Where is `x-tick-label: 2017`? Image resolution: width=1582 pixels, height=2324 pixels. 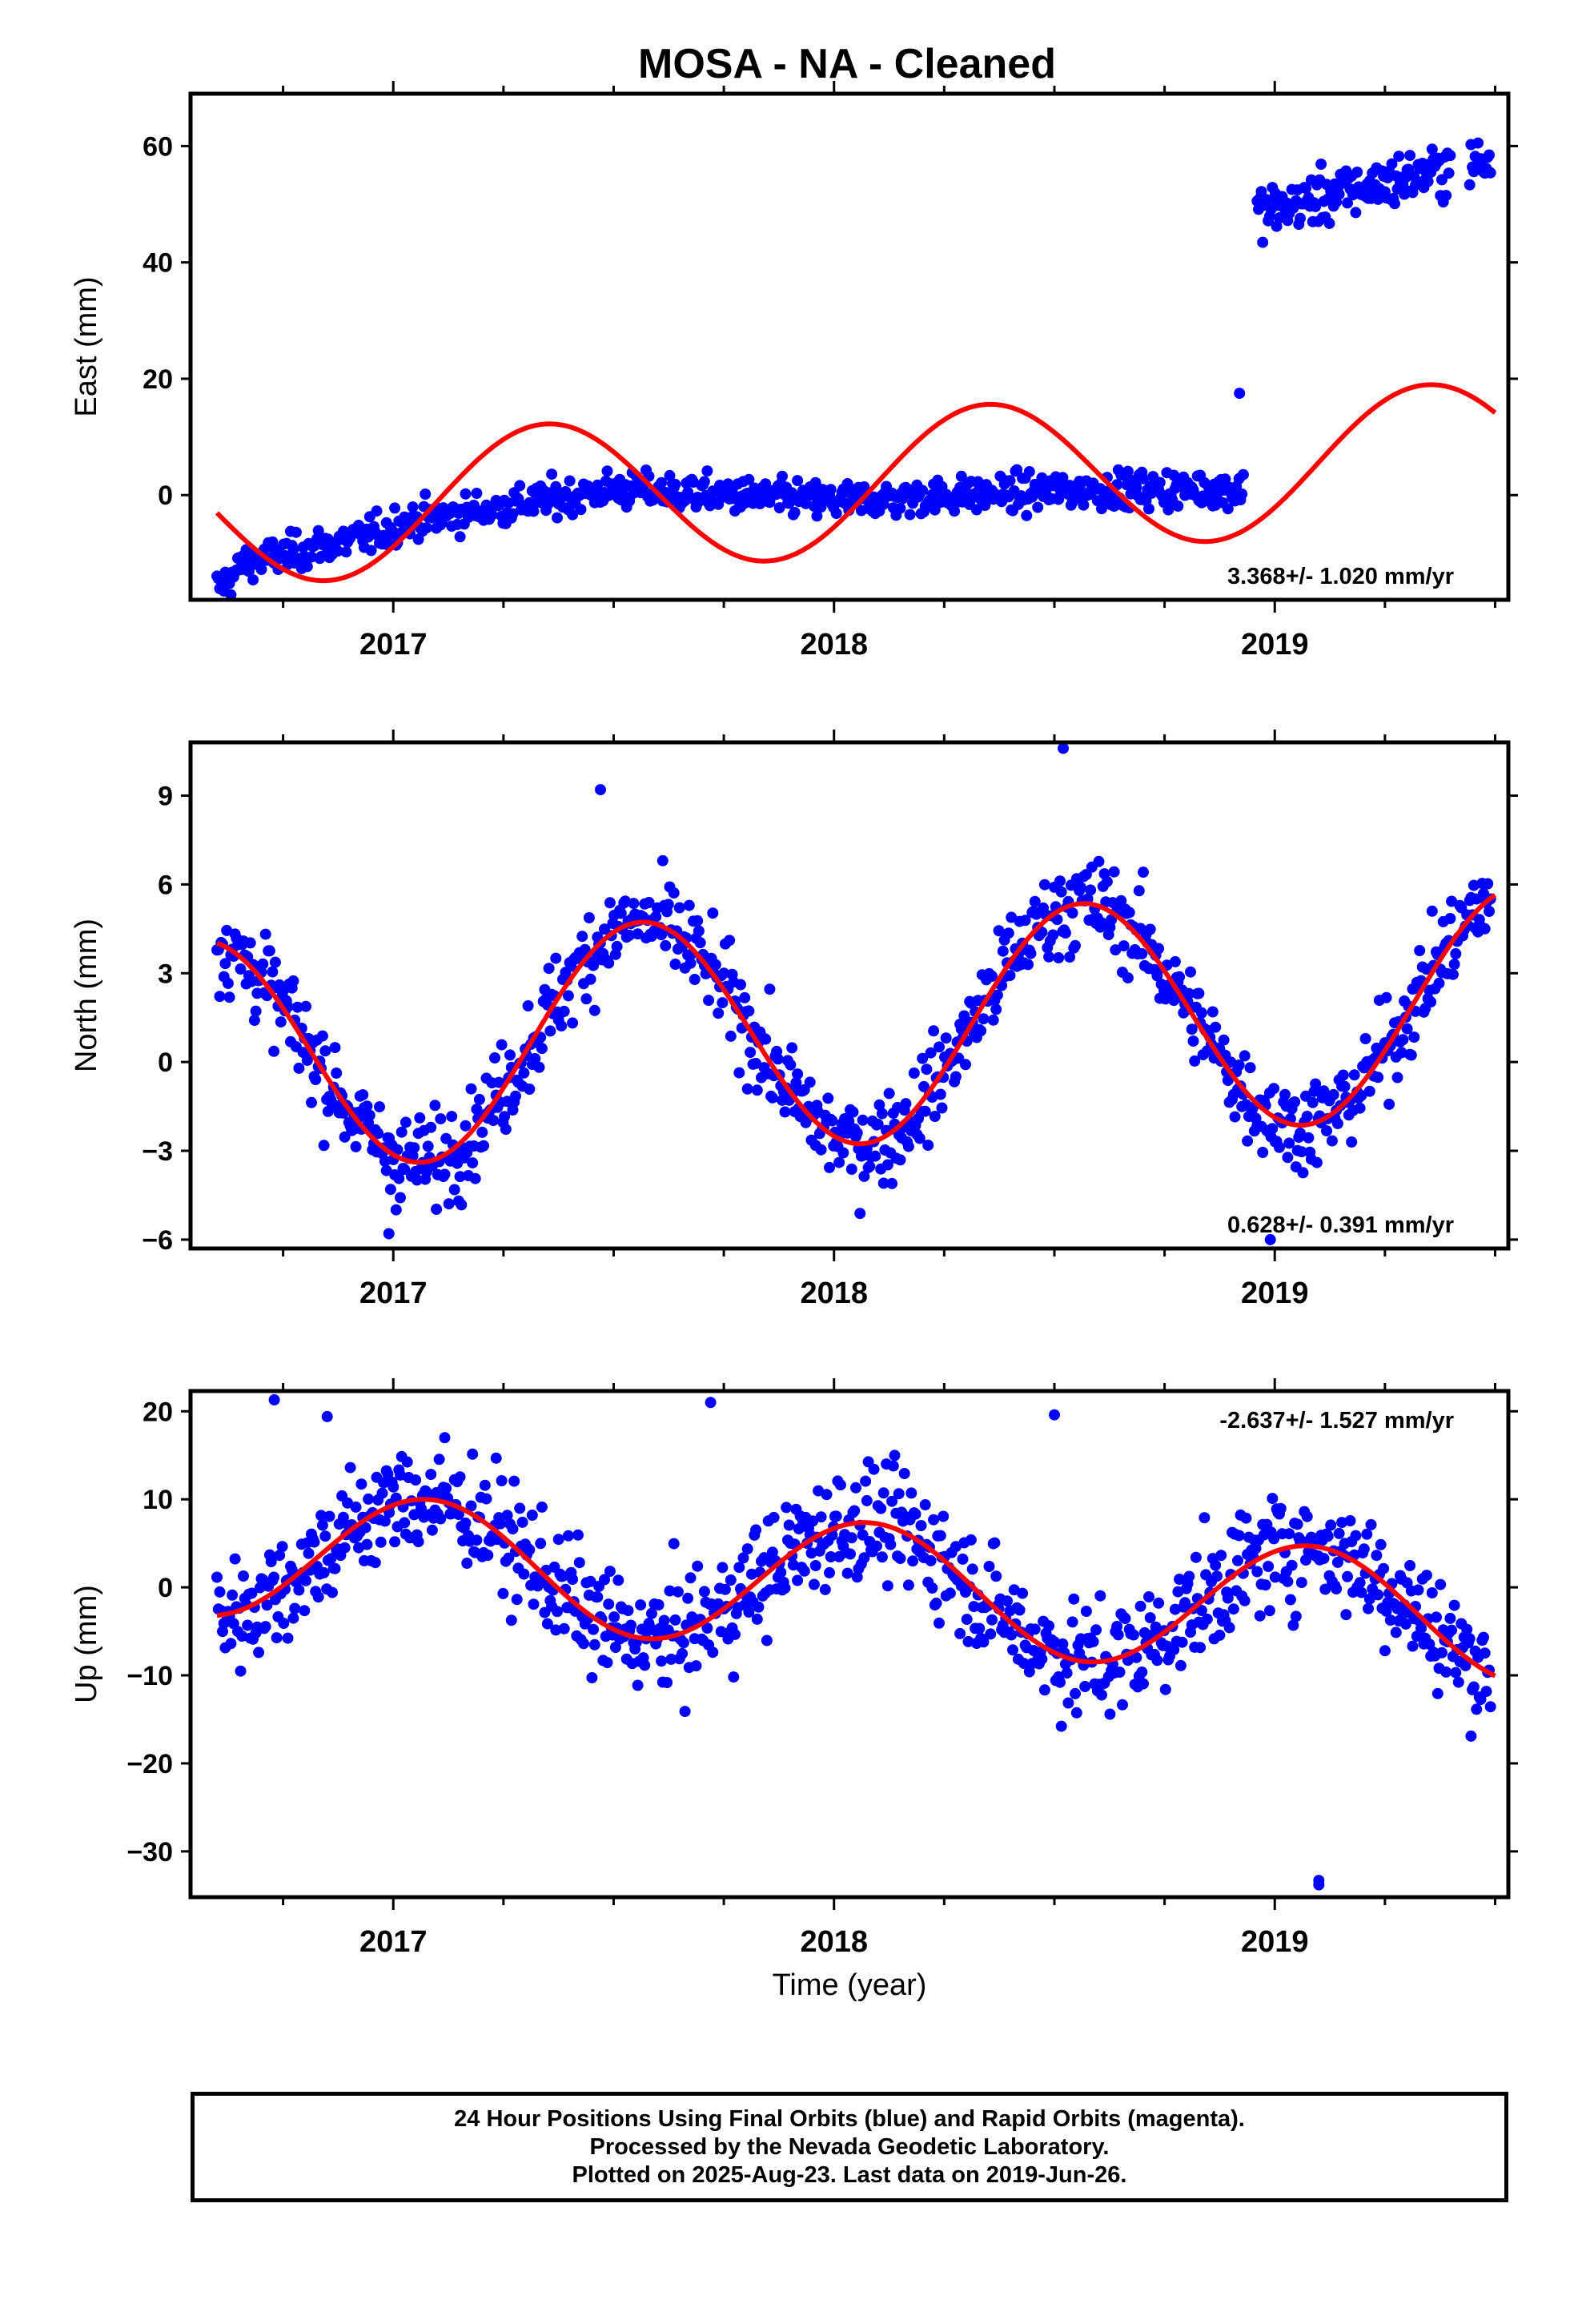 x-tick-label: 2017 is located at coordinates (393, 1942).